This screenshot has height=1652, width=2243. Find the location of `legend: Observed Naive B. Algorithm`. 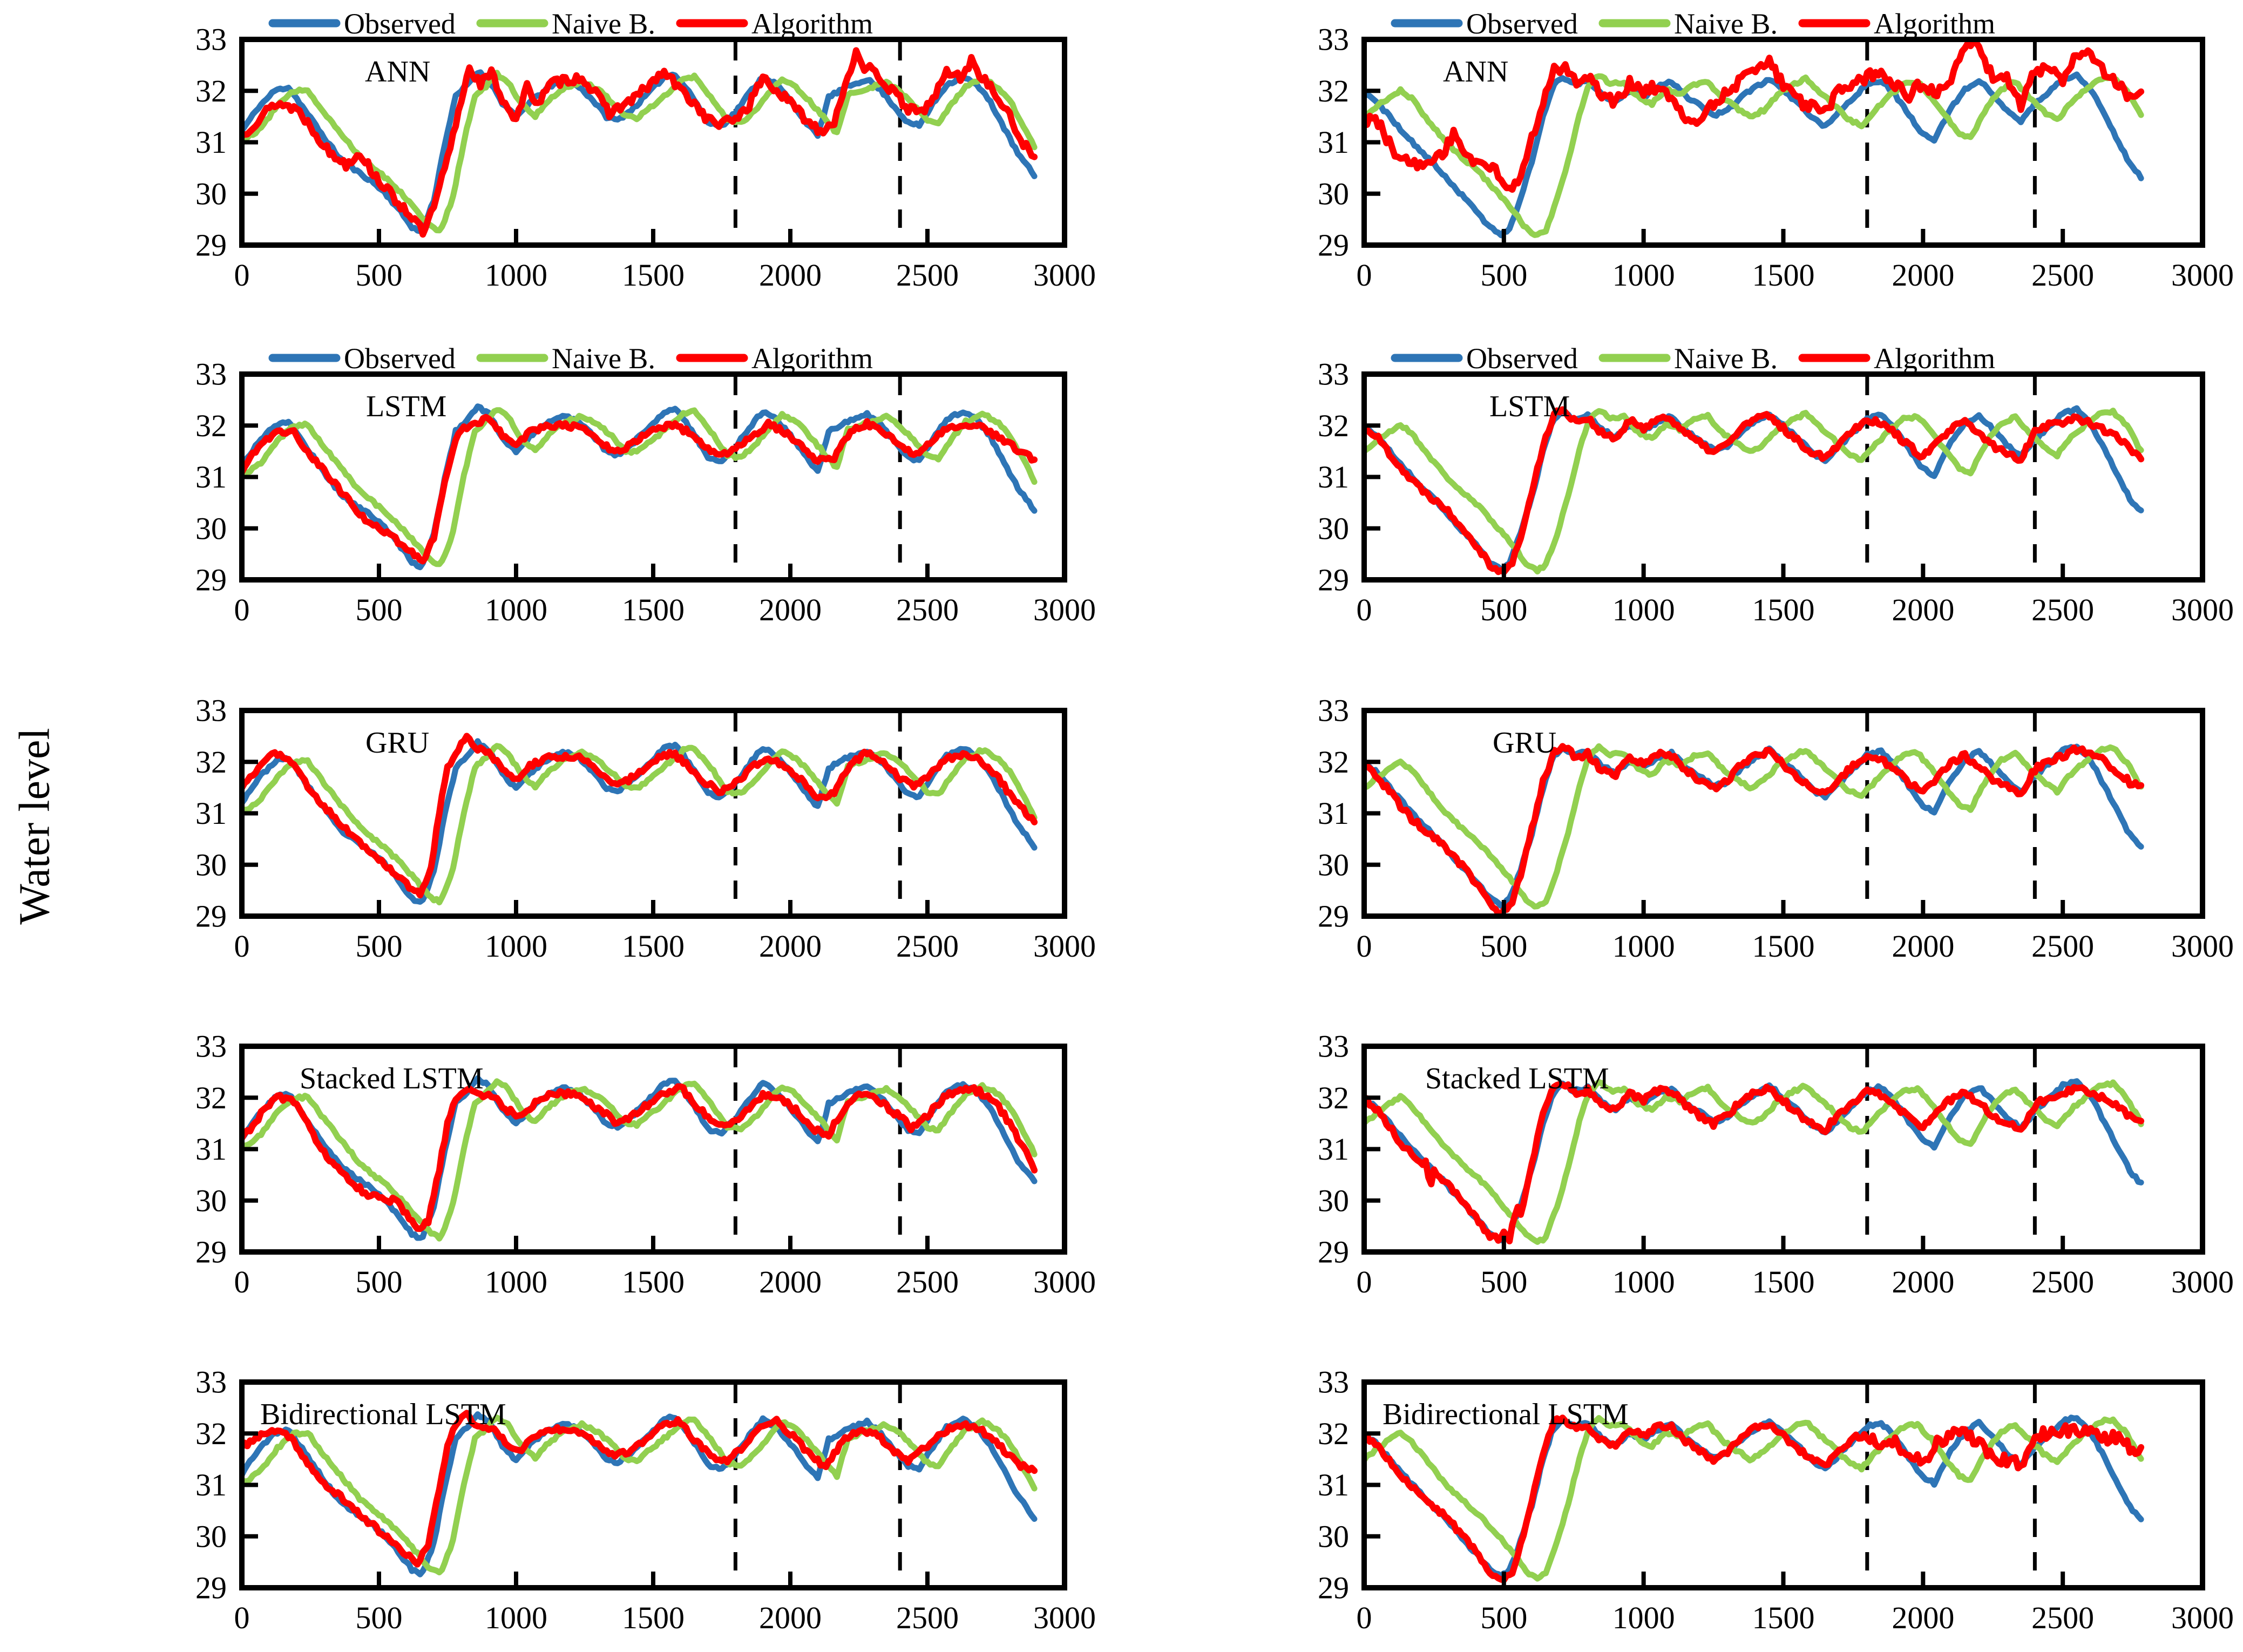

legend: Observed Naive B. Algorithm is located at coordinates (570, 24).